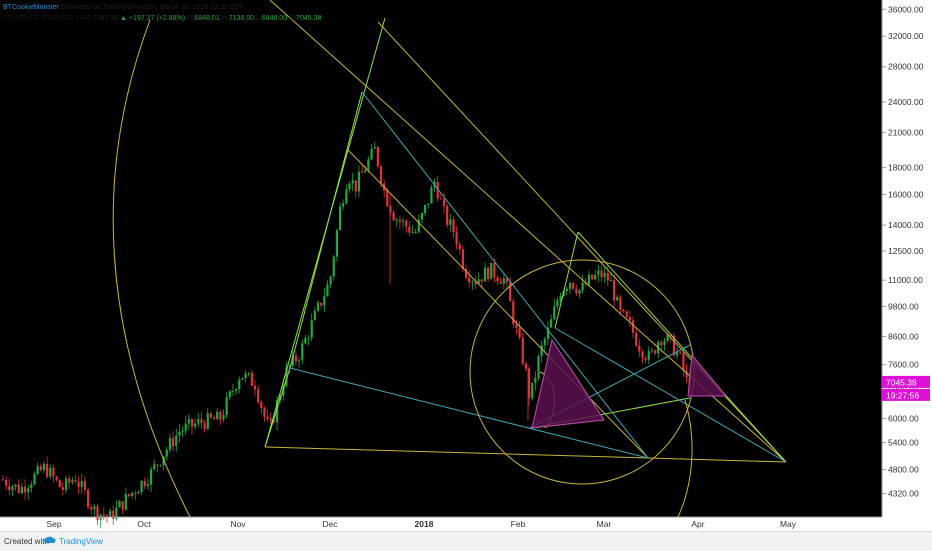 The height and width of the screenshot is (551, 932). Describe the element at coordinates (906, 225) in the screenshot. I see `price-tick-label: 14000.00` at that location.